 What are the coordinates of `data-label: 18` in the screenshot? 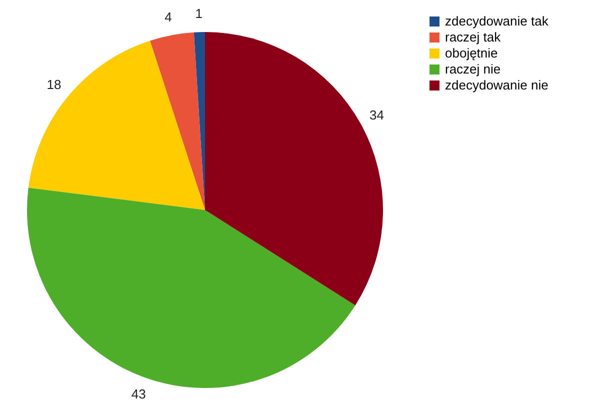 It's located at (54, 84).